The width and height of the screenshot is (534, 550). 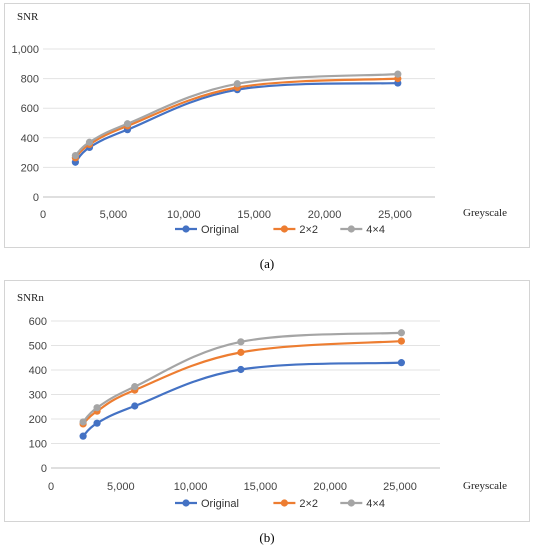 I want to click on y-tick-label: 500, so click(x=38, y=347).